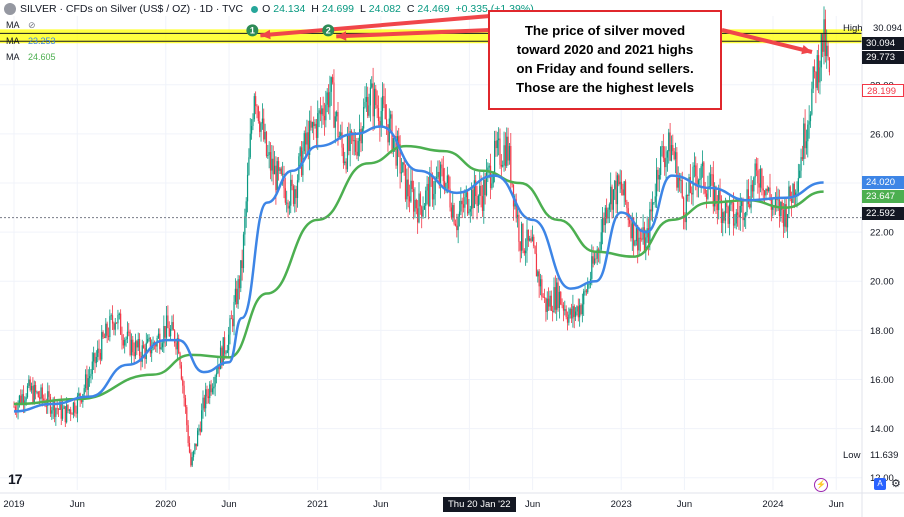 This screenshot has width=904, height=517. What do you see at coordinates (896, 484) in the screenshot?
I see `gear-icon: ⚙` at bounding box center [896, 484].